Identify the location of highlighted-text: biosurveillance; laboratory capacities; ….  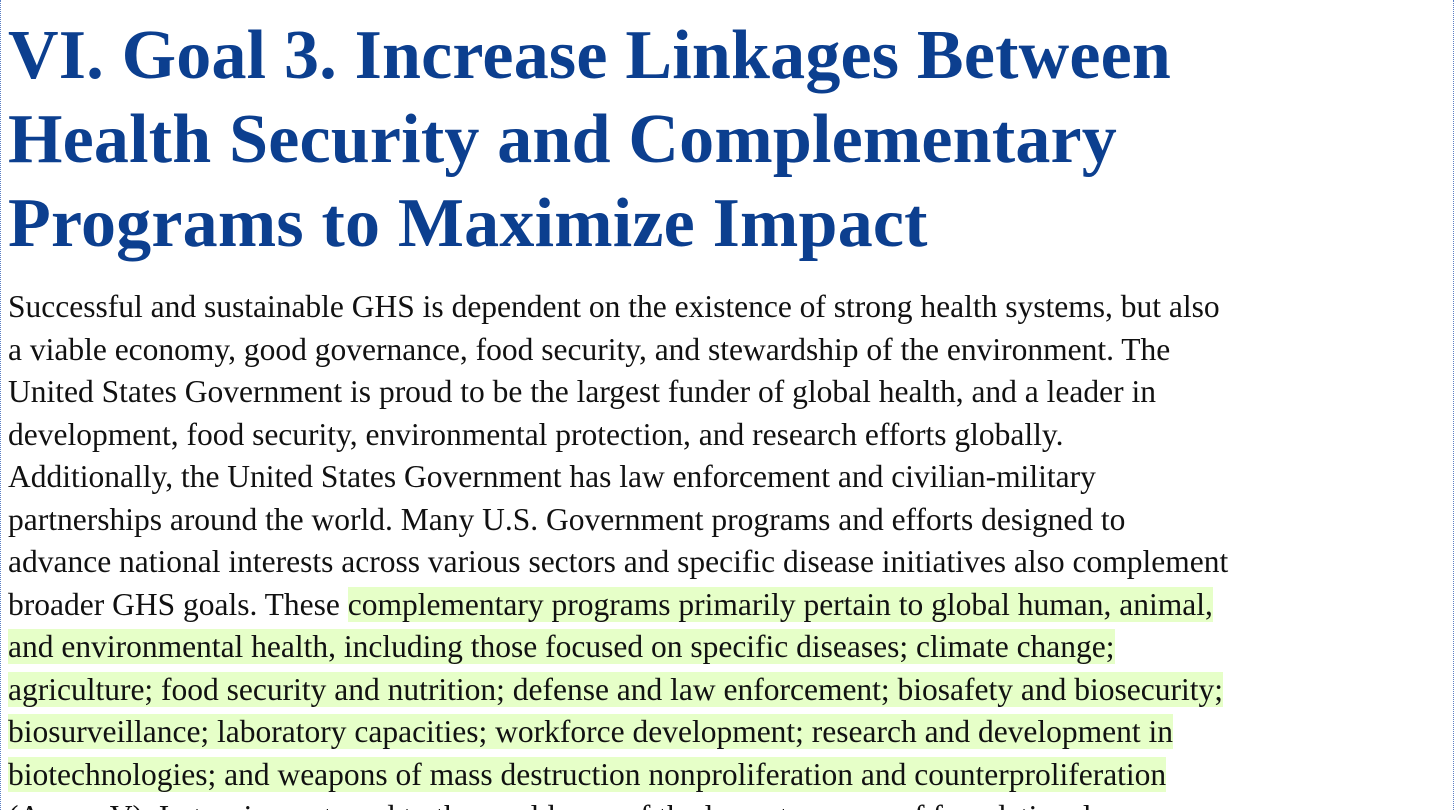
(591, 731).